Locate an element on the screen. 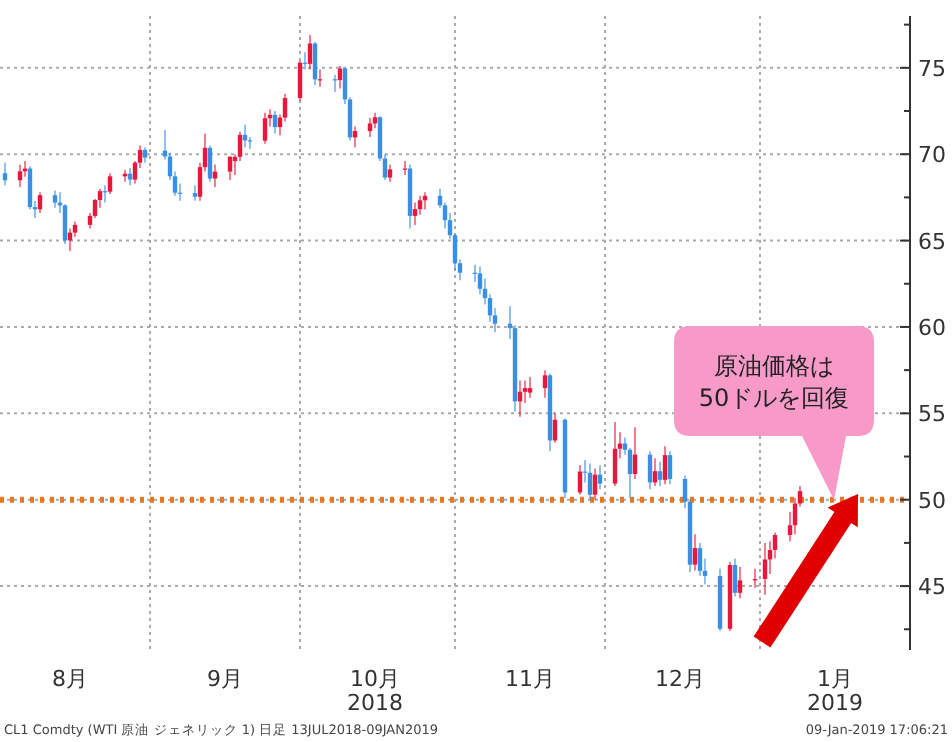  y-tick-label: 55 is located at coordinates (932, 414).